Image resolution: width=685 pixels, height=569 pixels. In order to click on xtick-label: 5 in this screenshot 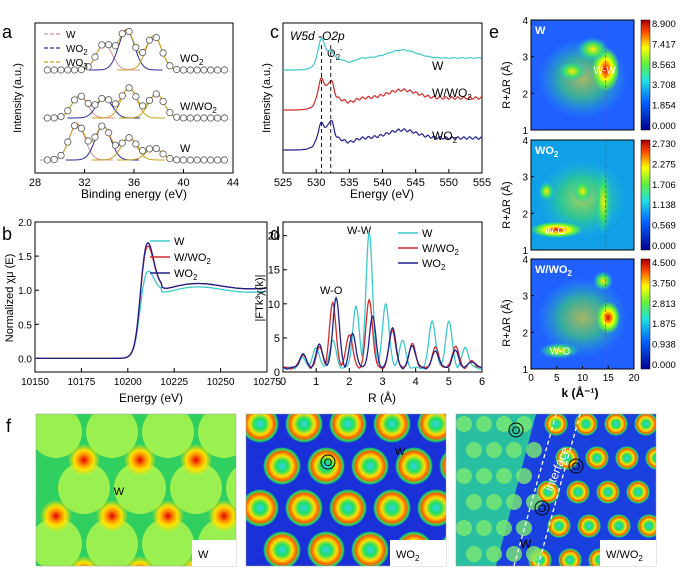, I will do `click(557, 378)`.